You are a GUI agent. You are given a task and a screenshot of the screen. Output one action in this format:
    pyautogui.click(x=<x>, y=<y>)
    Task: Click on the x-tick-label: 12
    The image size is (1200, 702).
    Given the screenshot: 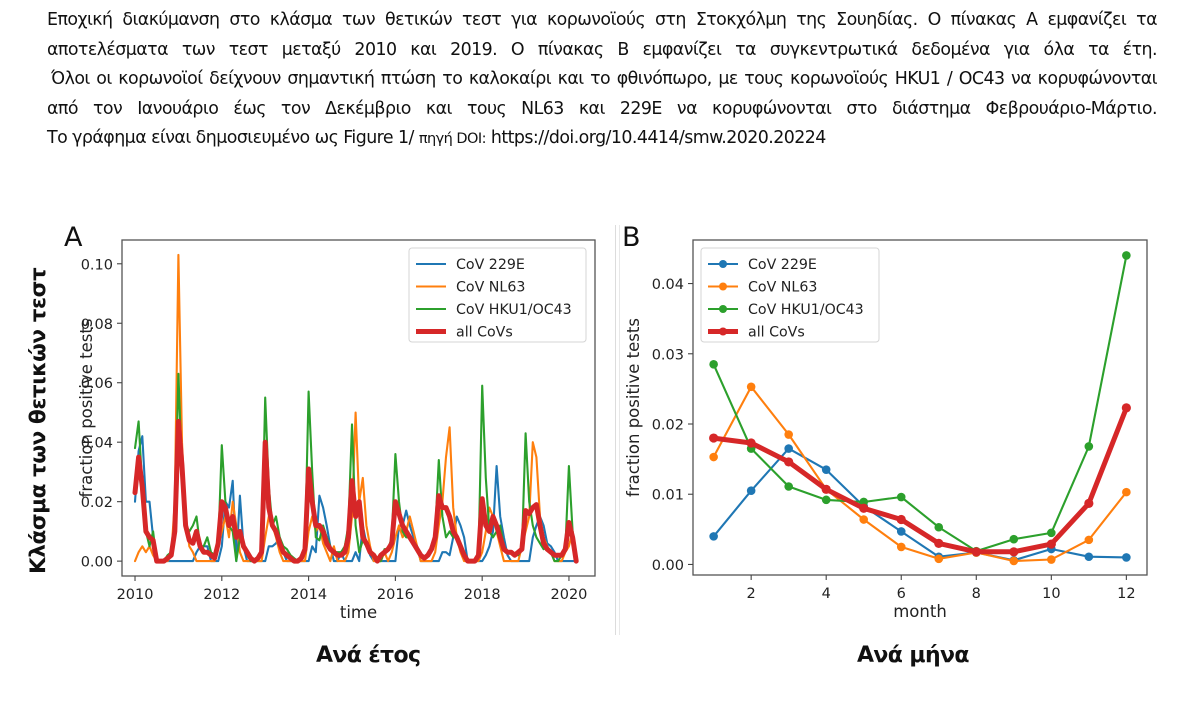 What is the action you would take?
    pyautogui.click(x=1126, y=594)
    